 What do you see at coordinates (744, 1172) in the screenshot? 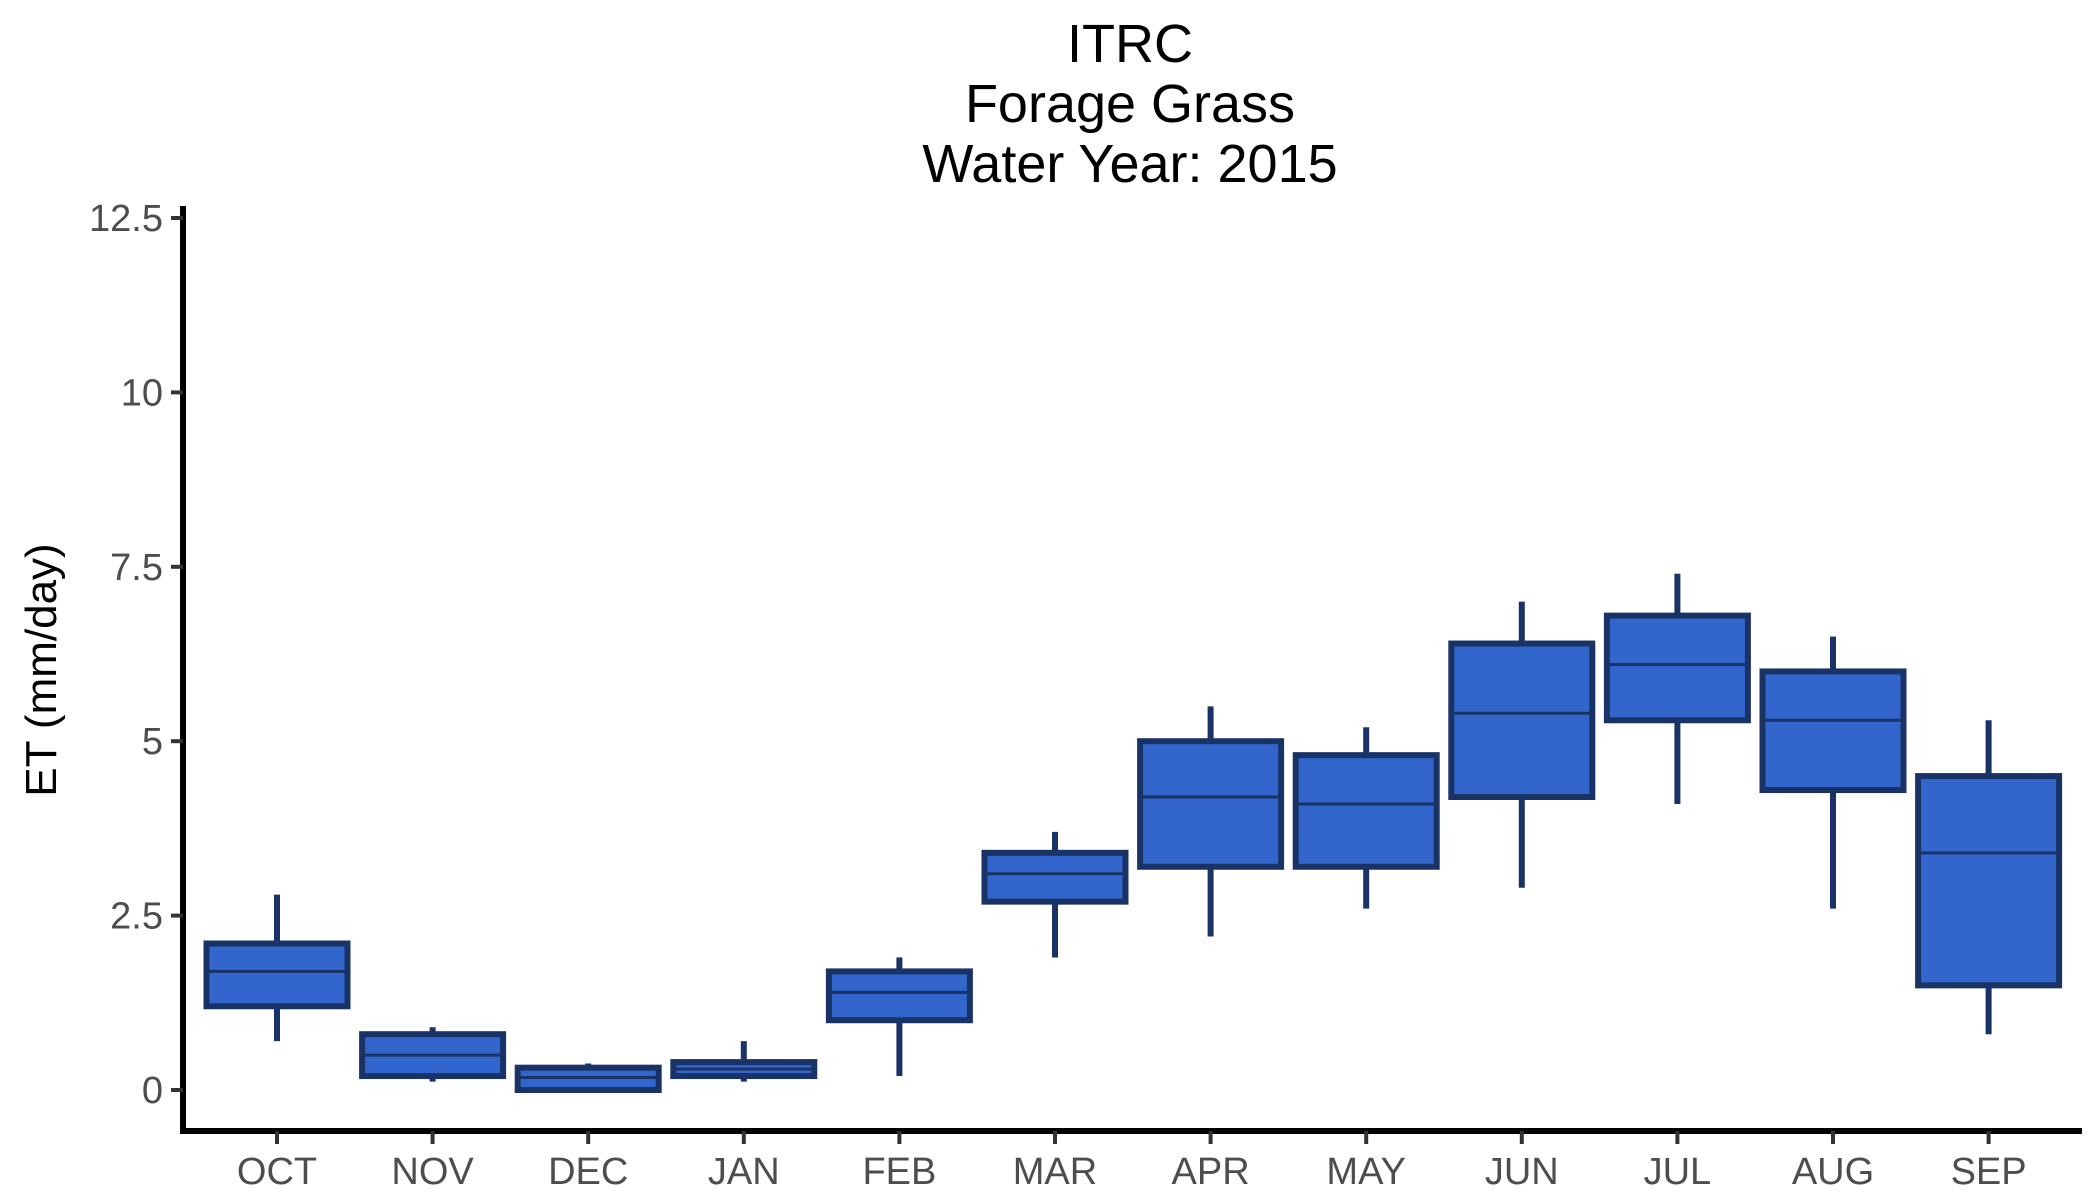
I see `x-tick-label-jan: JAN` at bounding box center [744, 1172].